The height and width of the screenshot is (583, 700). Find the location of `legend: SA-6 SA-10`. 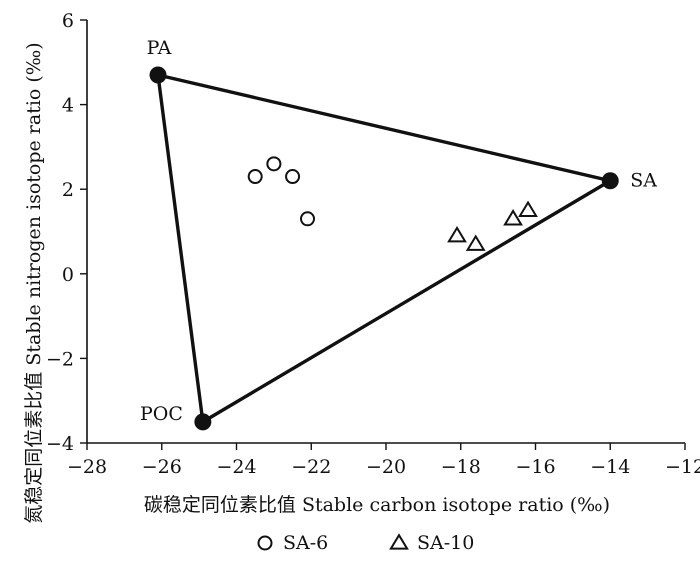

legend: SA-6 SA-10 is located at coordinates (365, 543).